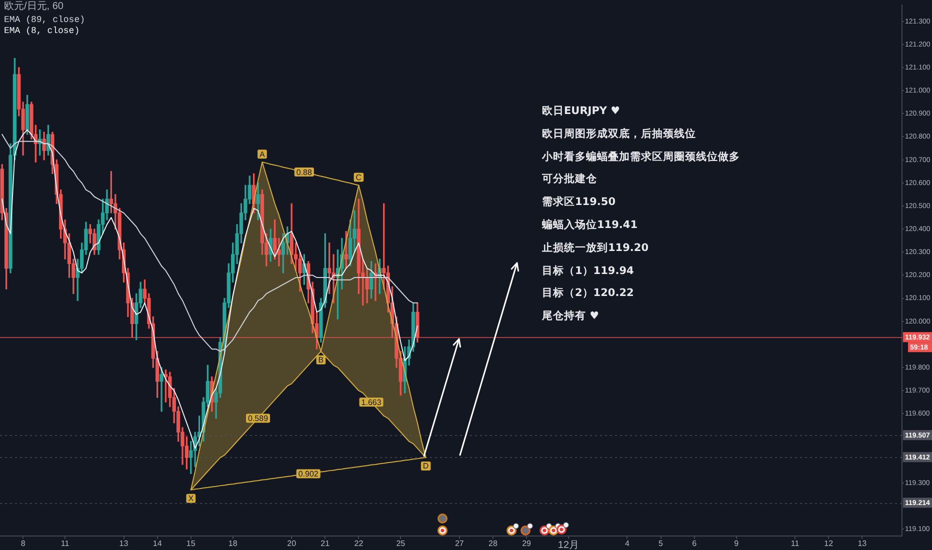  I want to click on annotation: 欧日周图形成双底，后抽颈线位, so click(619, 133).